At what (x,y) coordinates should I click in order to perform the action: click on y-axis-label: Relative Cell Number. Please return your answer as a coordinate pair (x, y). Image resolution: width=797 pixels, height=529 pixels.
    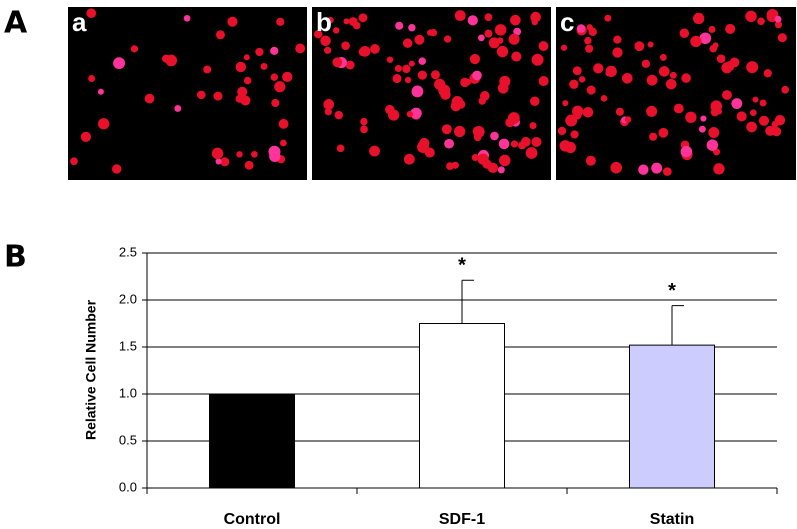
    Looking at the image, I should click on (91, 369).